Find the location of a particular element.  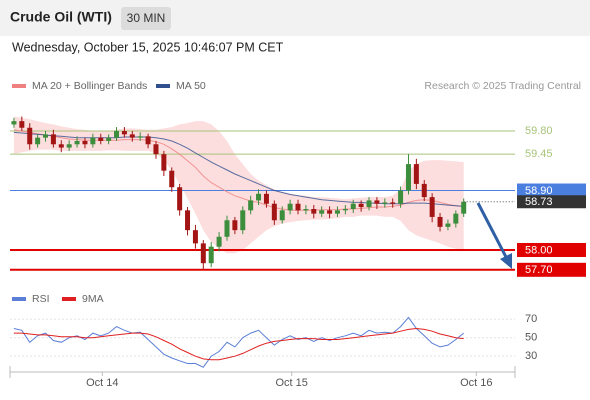

level-label: 58.90 is located at coordinates (539, 191).